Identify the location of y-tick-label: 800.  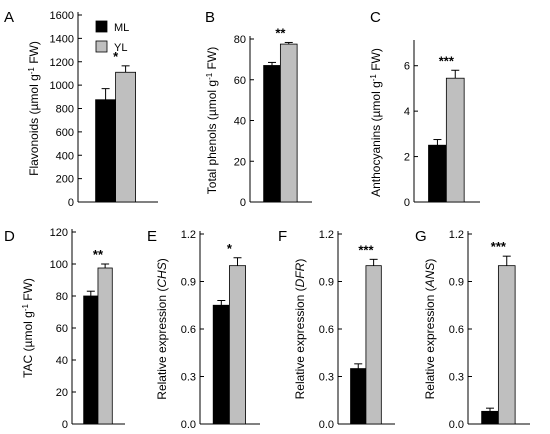
(65, 110).